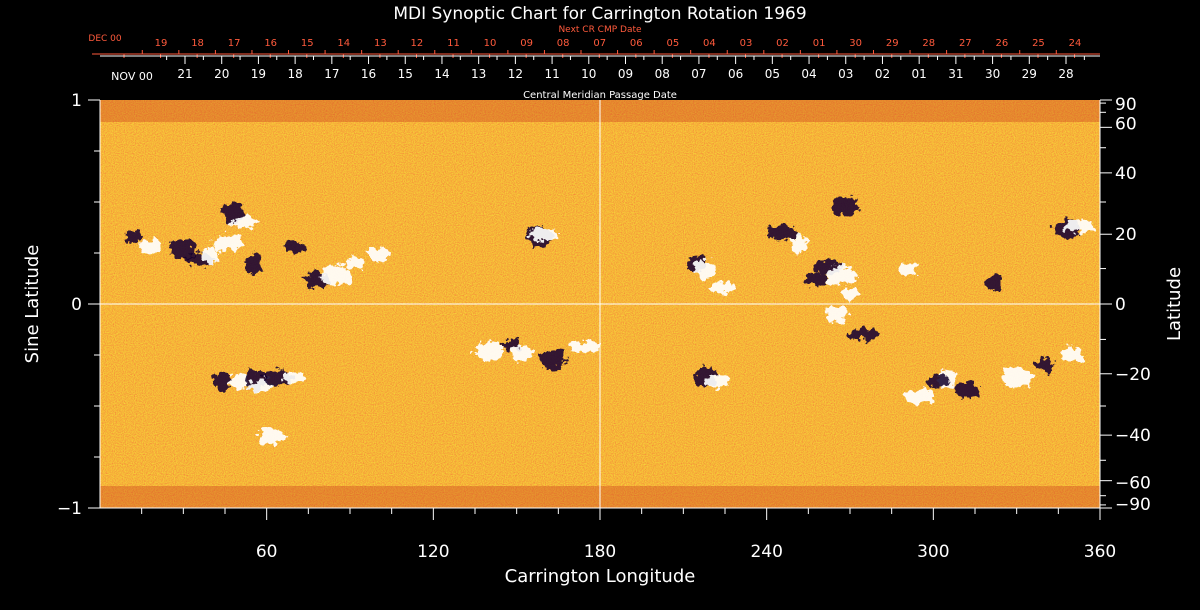 This screenshot has width=1200, height=610. I want to click on next-cmp-date: 19, so click(161, 43).